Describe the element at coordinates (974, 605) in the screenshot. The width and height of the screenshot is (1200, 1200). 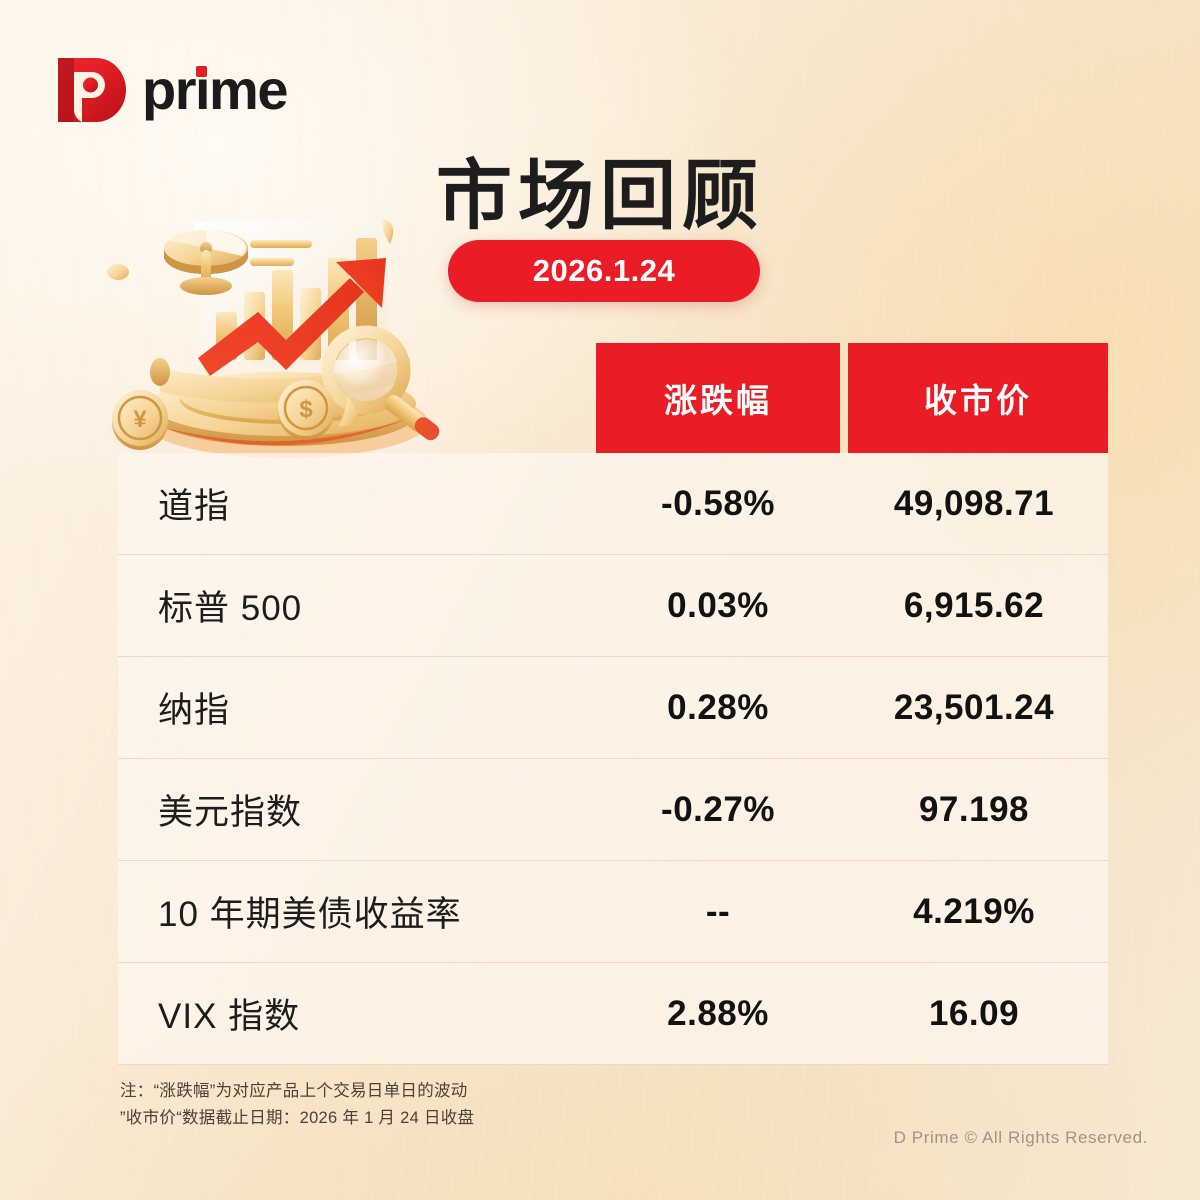
I see `row-close: 6,915.62` at that location.